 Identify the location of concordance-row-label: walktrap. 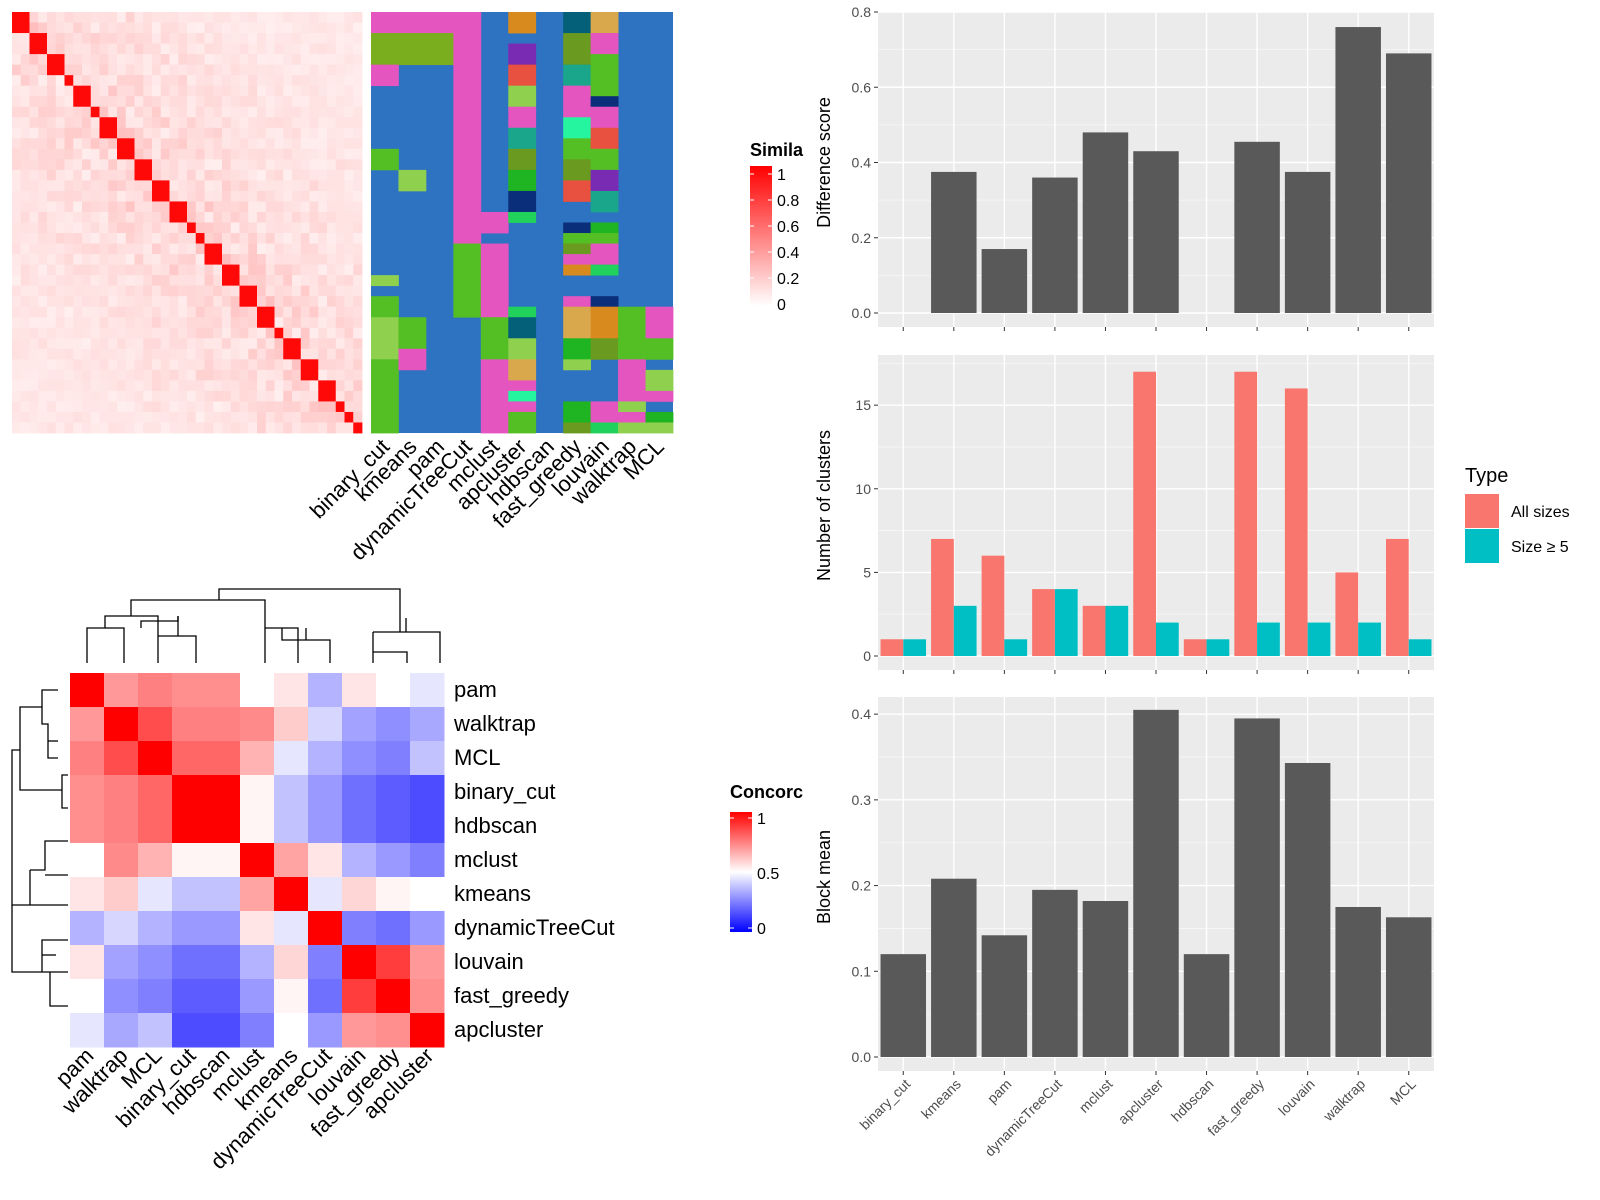
(494, 723).